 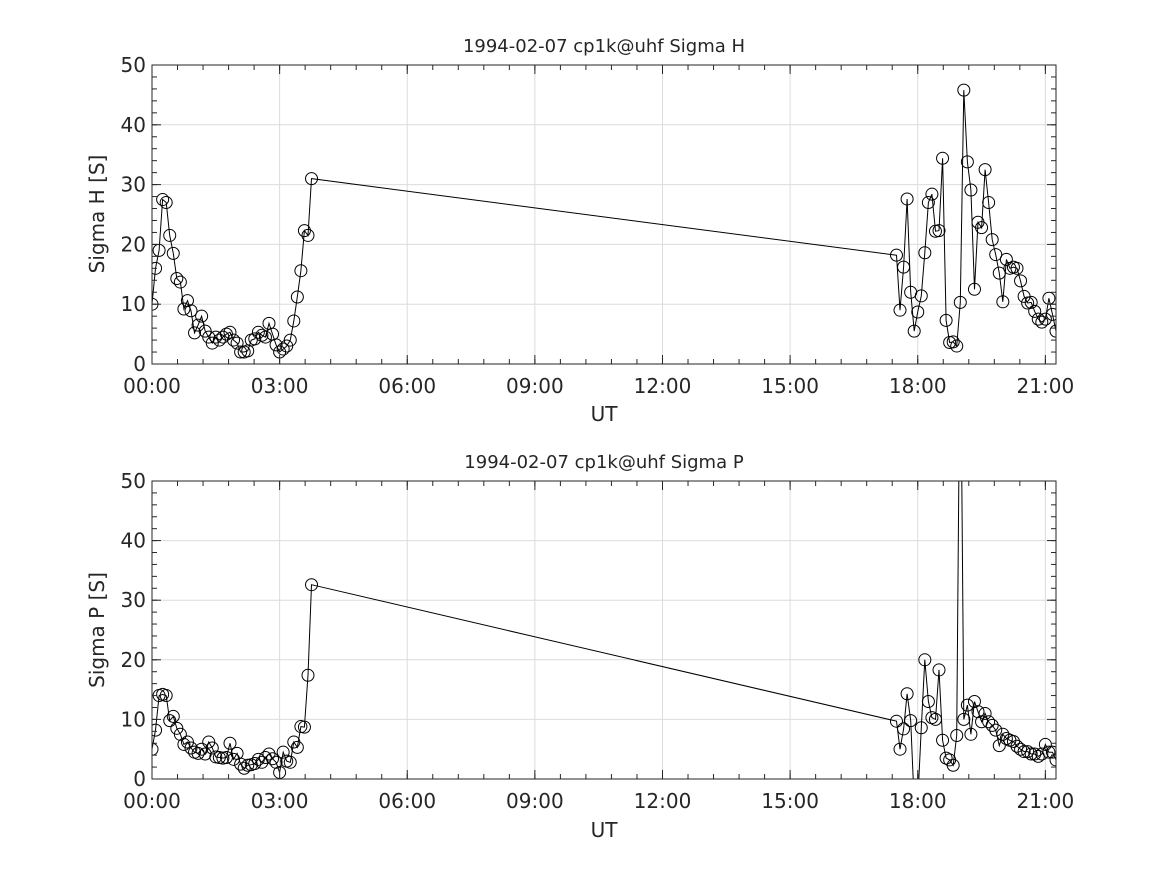 I want to click on y-tick-label: 40, so click(x=133, y=125).